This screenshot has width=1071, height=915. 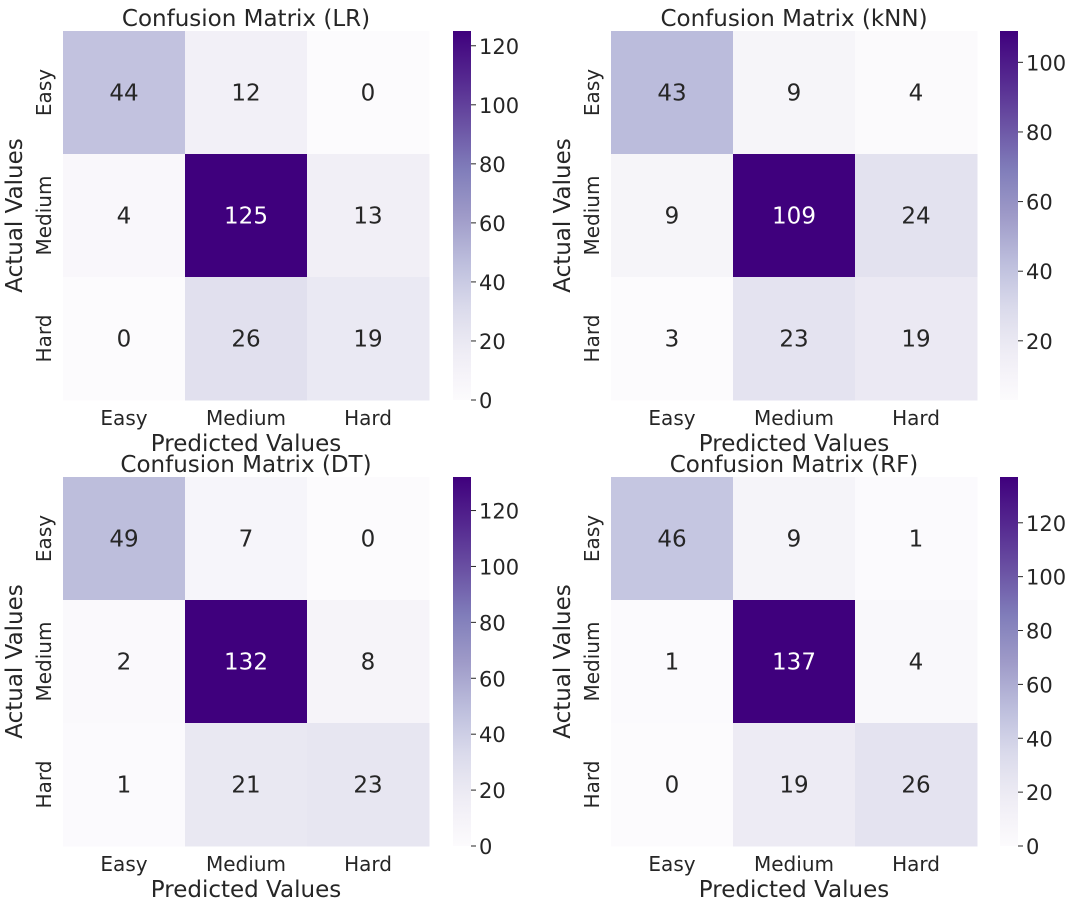 I want to click on cell-value-label: 3, so click(x=672, y=340).